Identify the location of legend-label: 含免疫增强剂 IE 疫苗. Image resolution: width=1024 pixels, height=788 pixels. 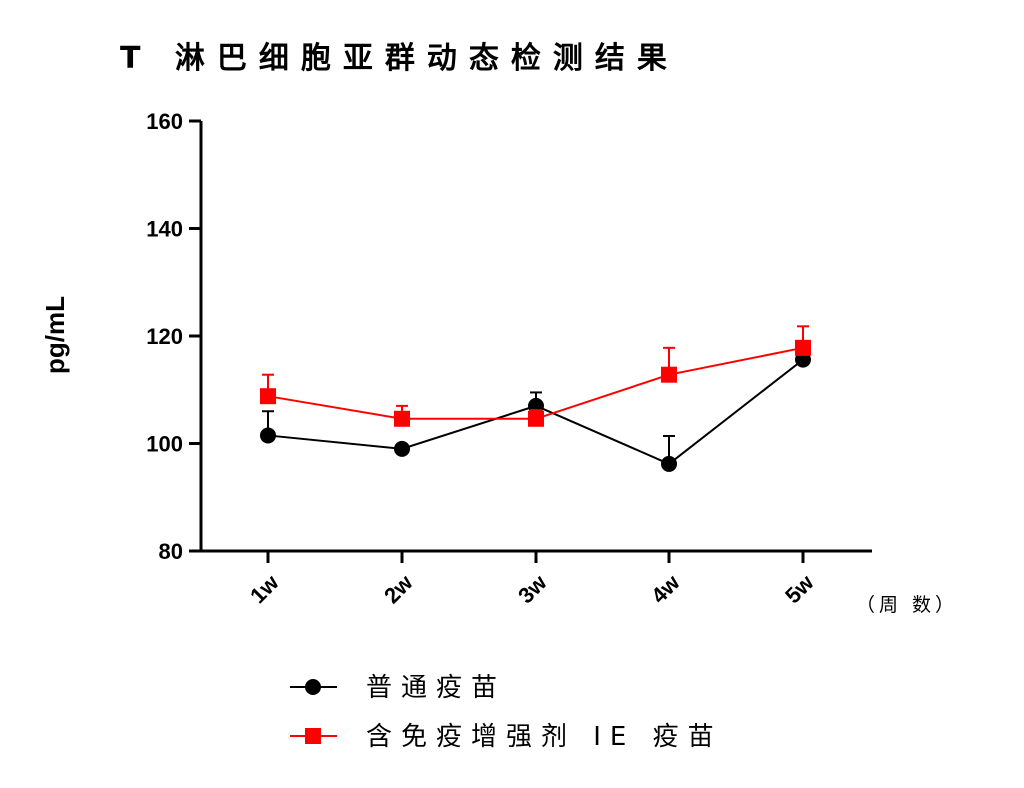
(544, 737).